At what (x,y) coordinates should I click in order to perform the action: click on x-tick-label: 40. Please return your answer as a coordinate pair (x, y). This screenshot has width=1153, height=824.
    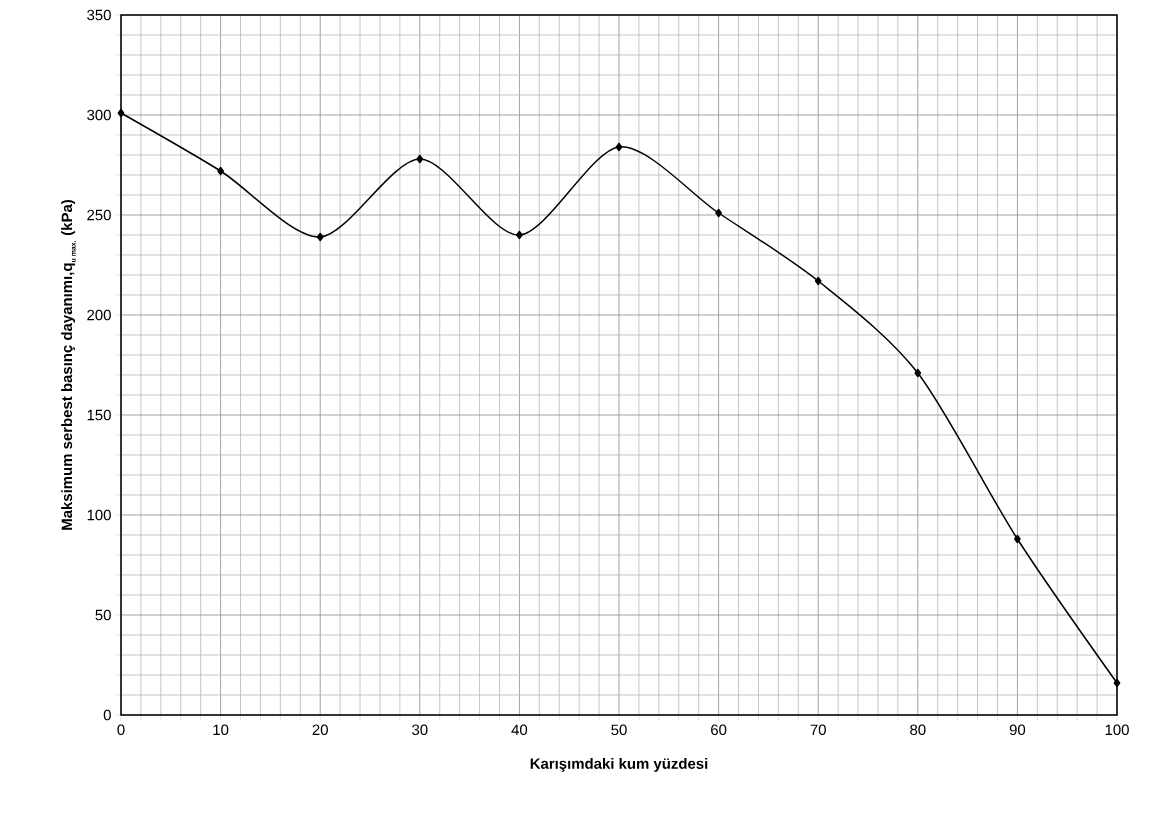
    Looking at the image, I should click on (519, 730).